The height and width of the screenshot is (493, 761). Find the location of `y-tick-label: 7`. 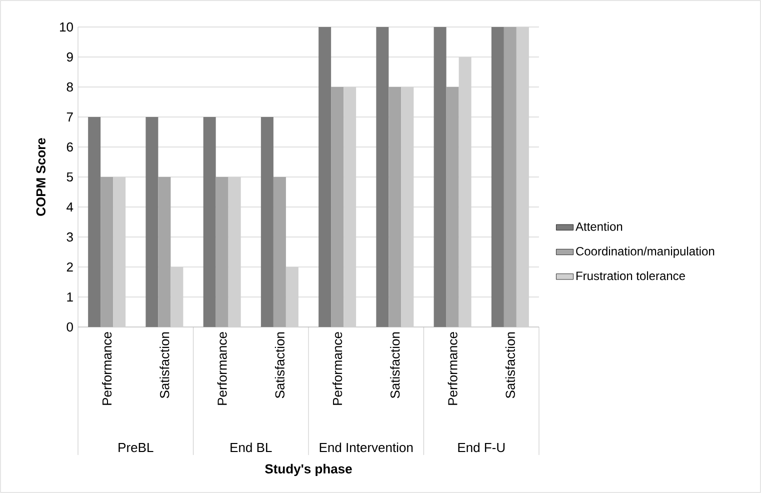

y-tick-label: 7 is located at coordinates (69, 117).